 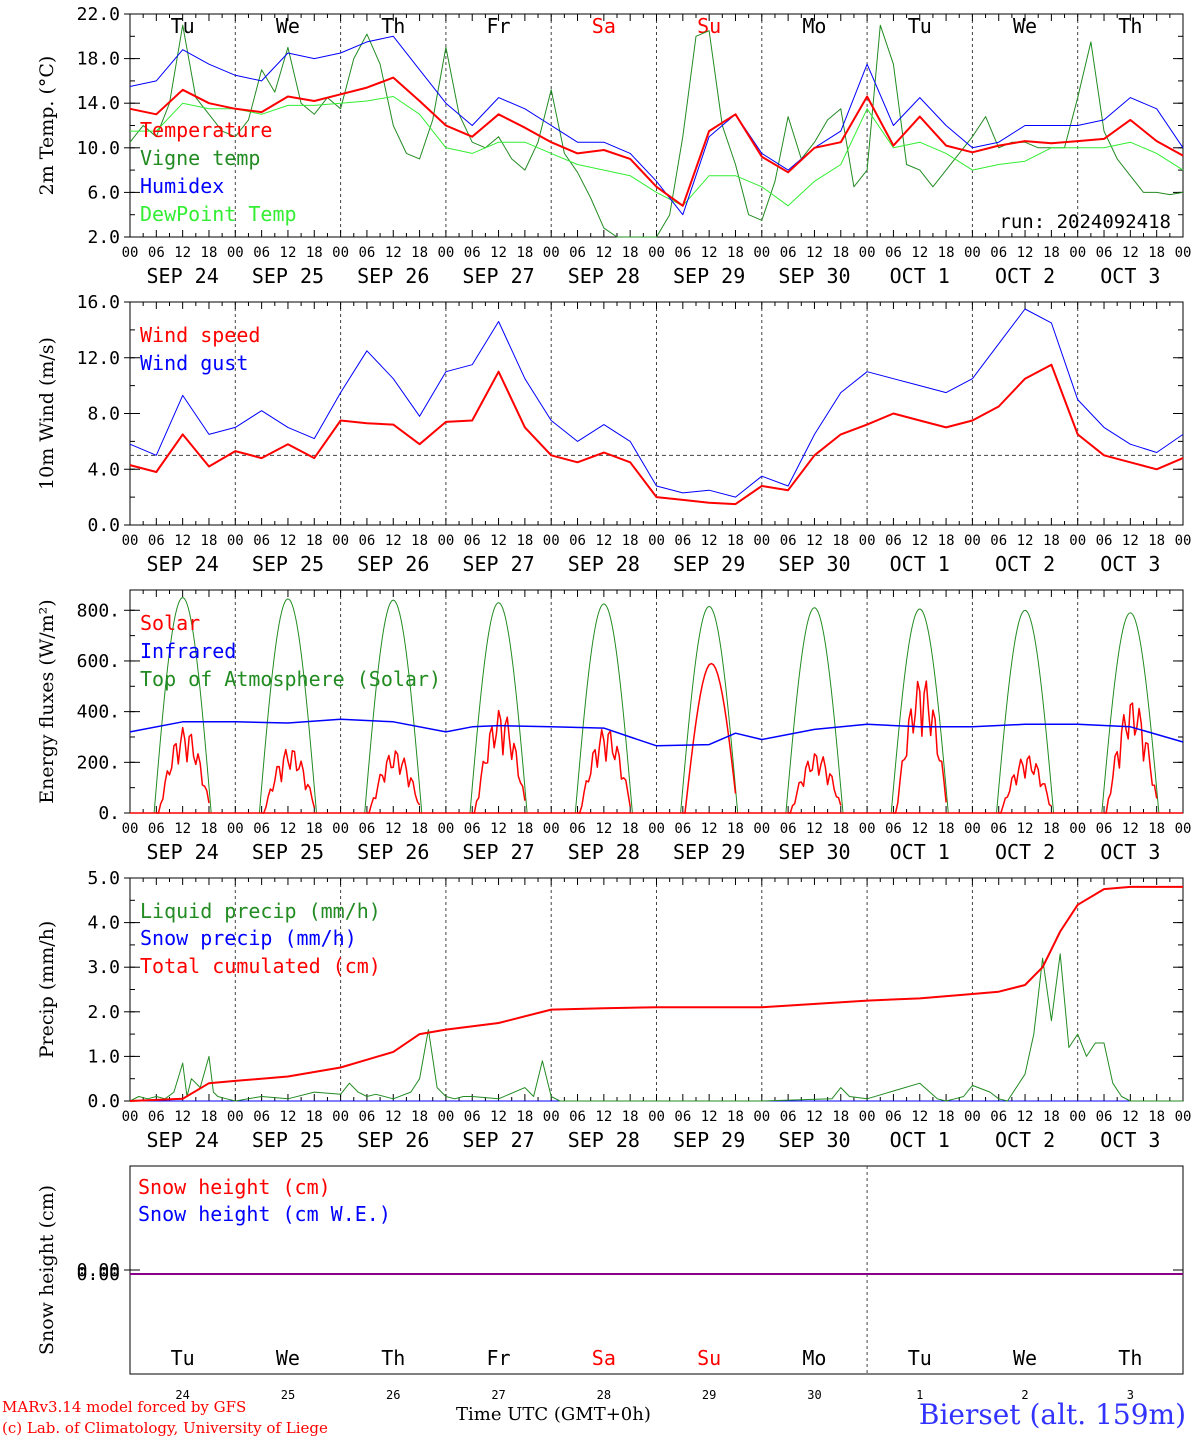 I want to click on day-number-label: 1, so click(x=919, y=1394).